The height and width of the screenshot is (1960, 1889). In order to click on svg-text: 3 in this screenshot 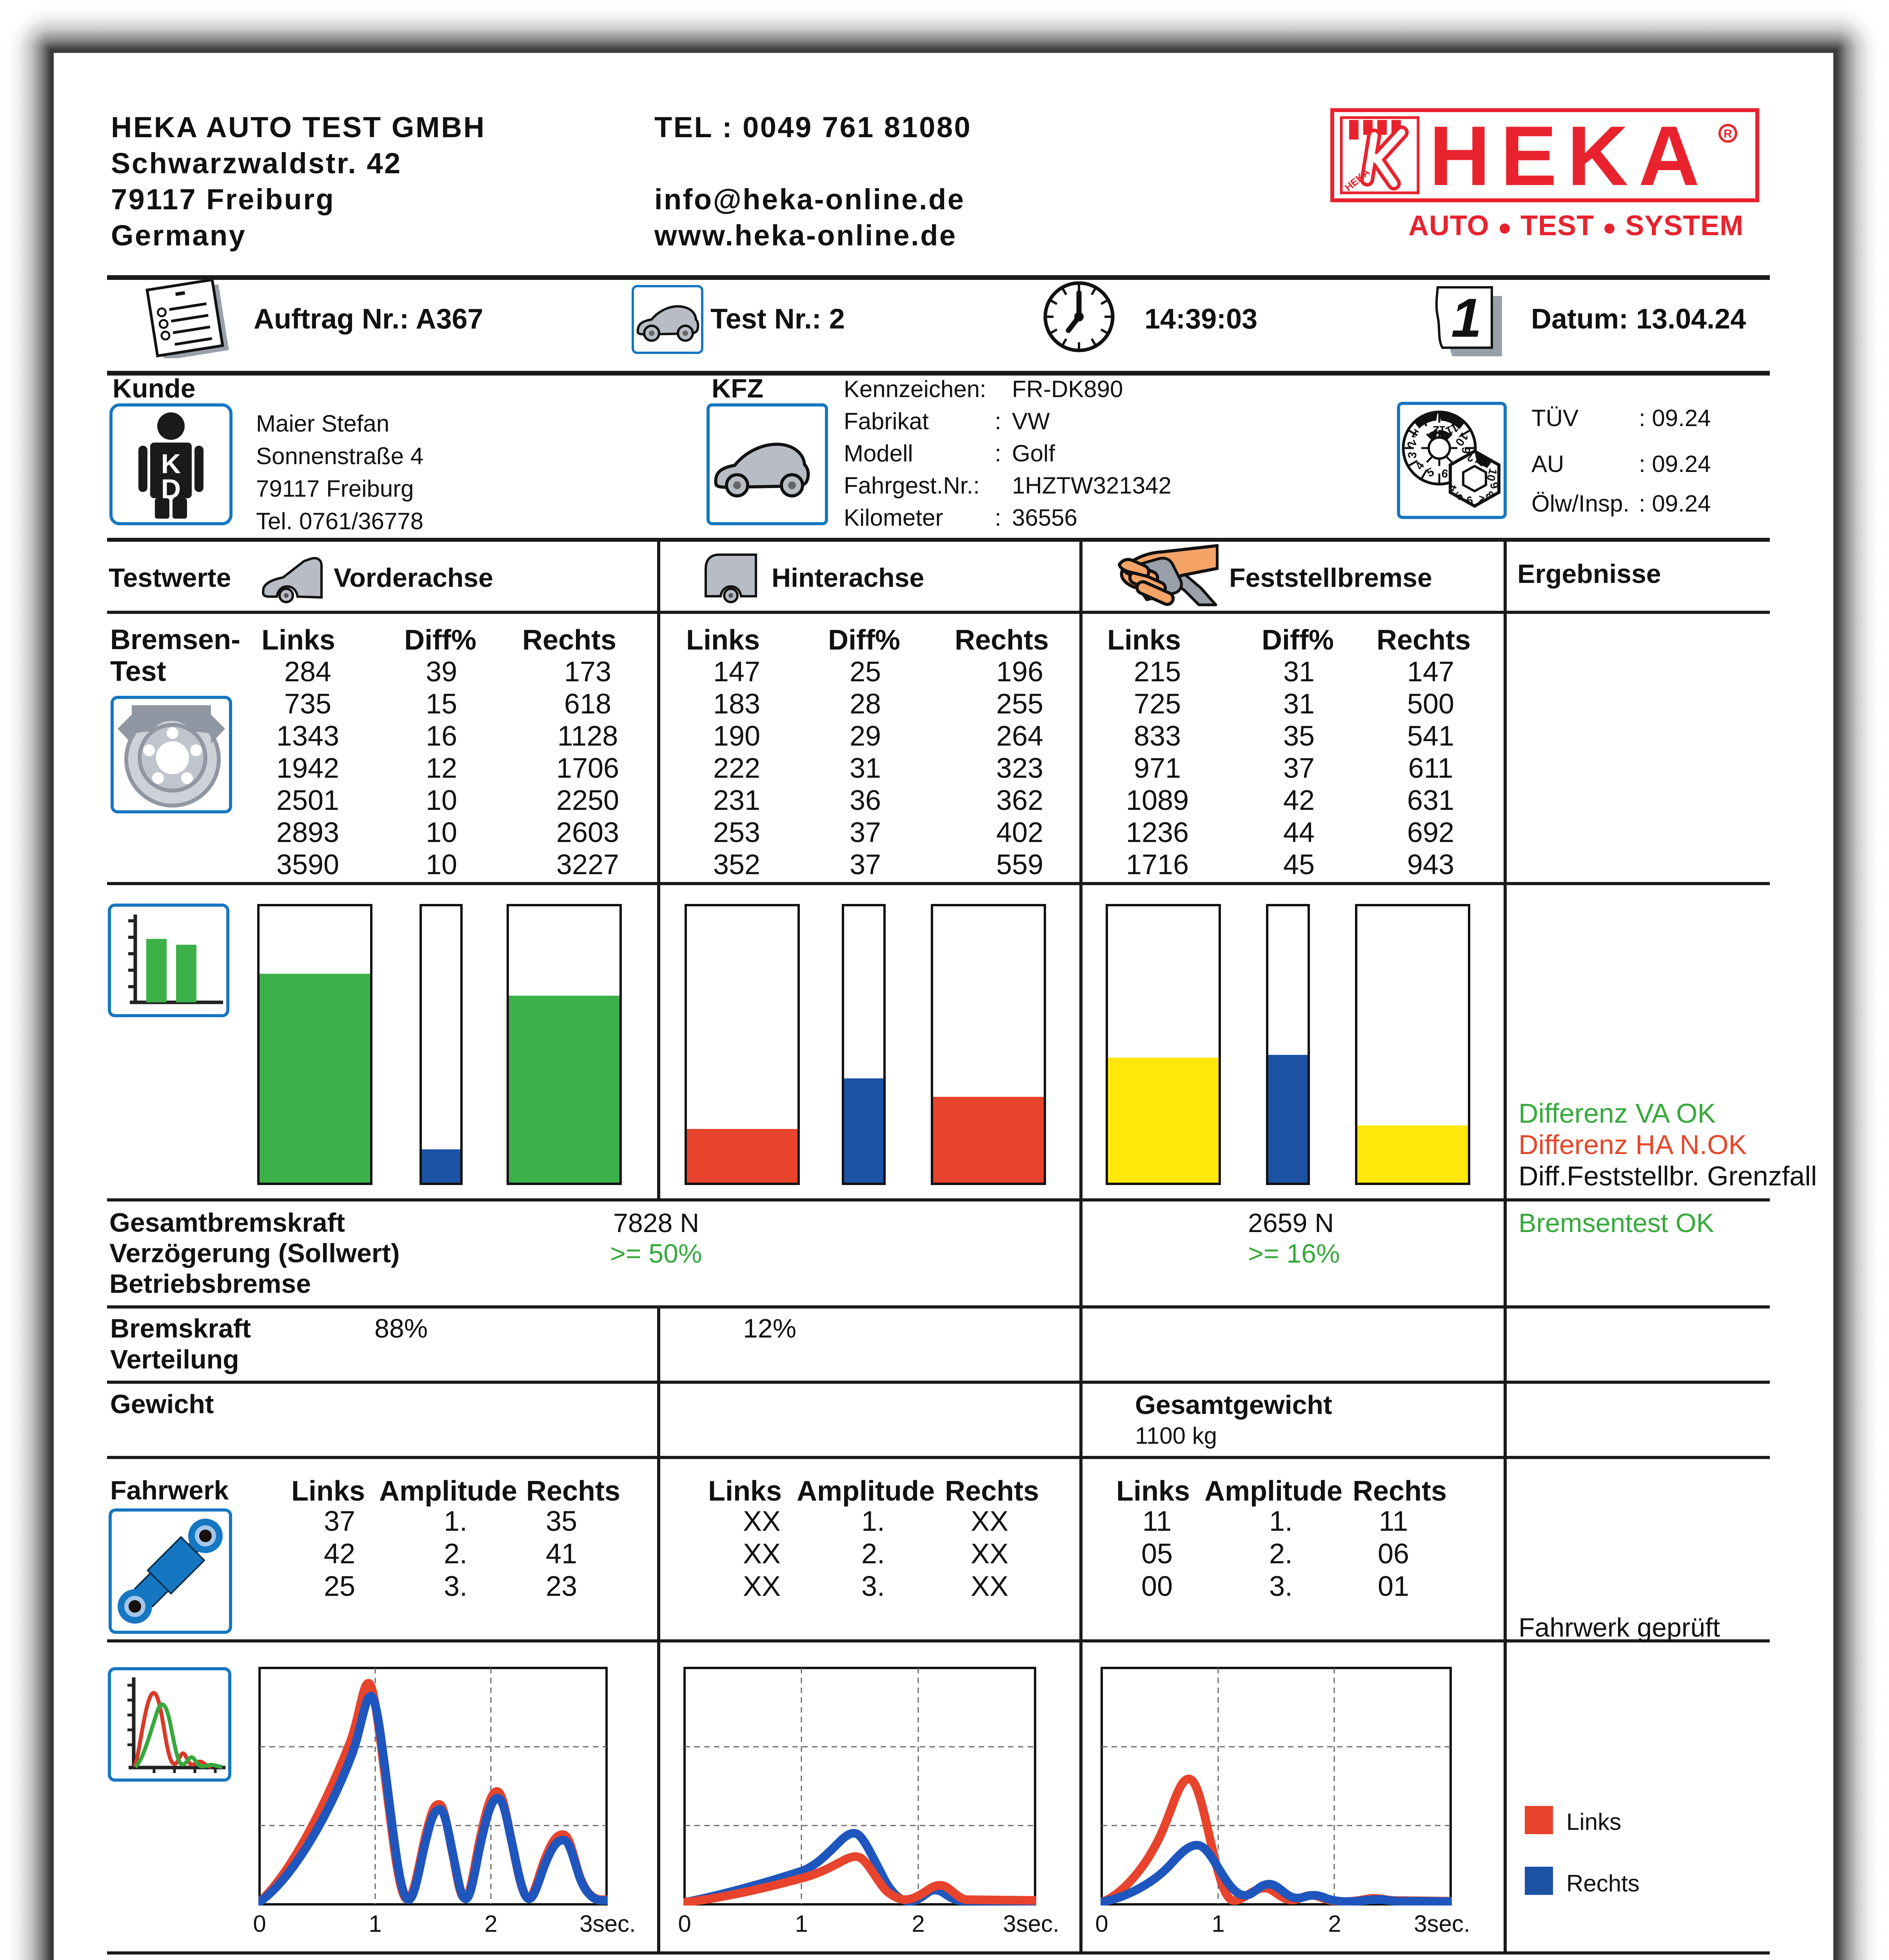, I will do `click(1412, 455)`.